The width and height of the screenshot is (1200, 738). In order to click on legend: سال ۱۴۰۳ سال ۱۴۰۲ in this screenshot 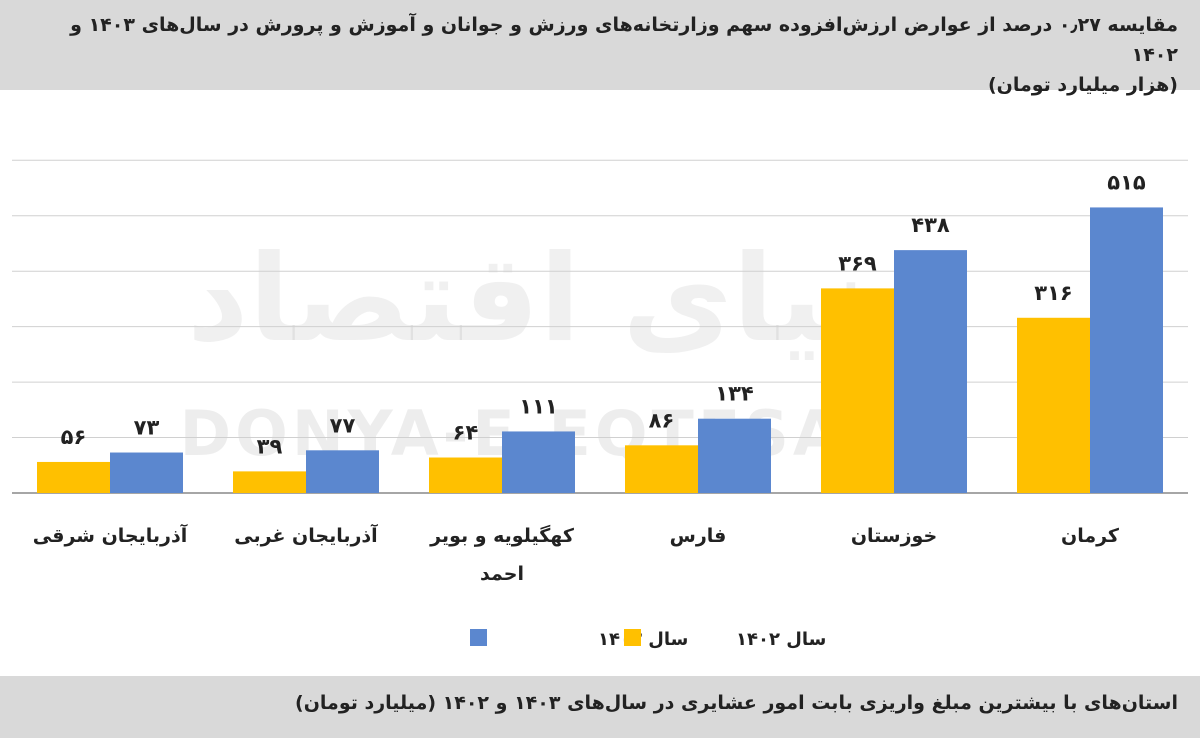, I will do `click(648, 639)`.